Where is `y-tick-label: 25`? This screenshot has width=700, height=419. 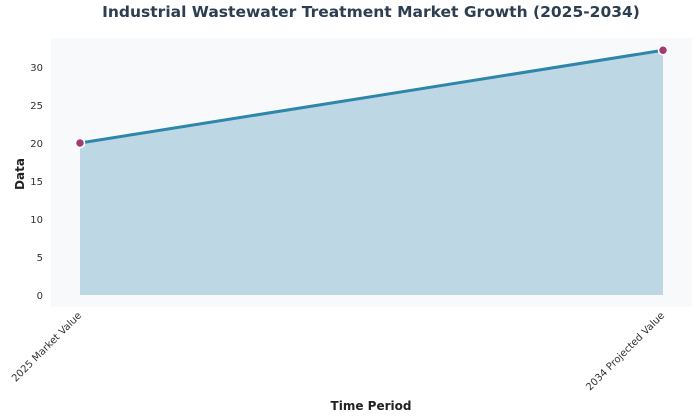
y-tick-label: 25 is located at coordinates (36, 106).